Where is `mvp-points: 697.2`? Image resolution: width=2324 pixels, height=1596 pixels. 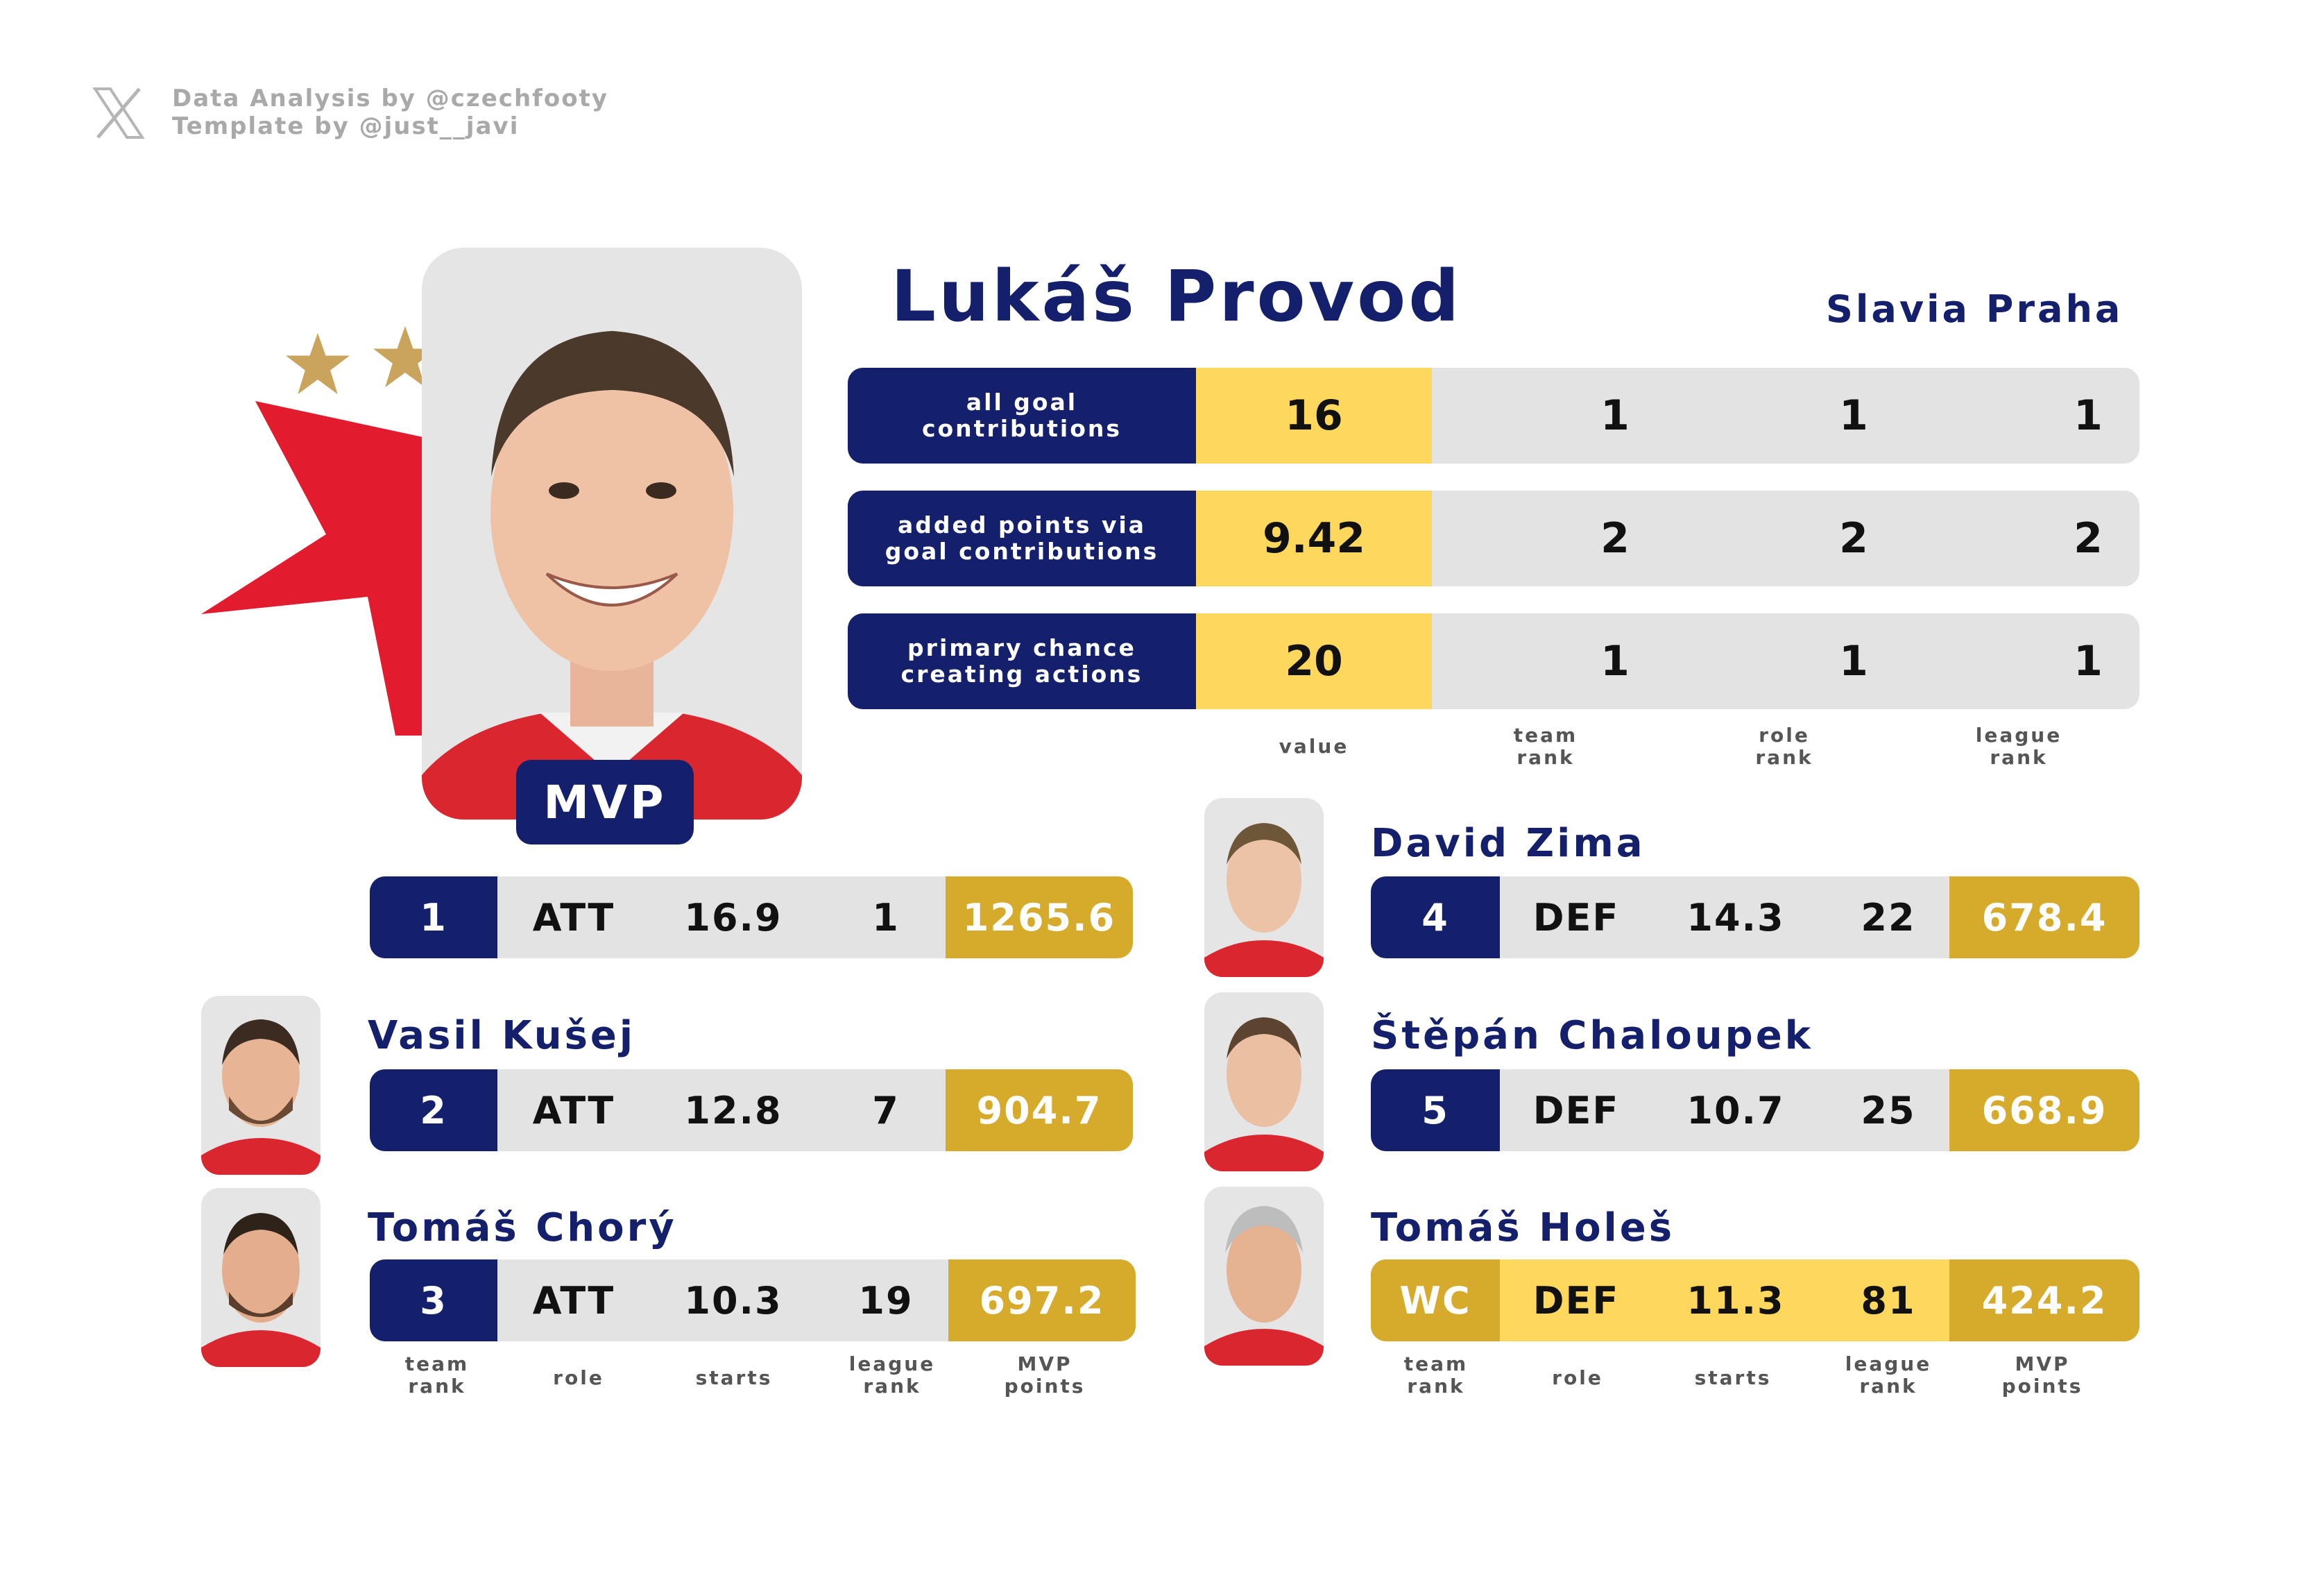
mvp-points: 697.2 is located at coordinates (1042, 1300).